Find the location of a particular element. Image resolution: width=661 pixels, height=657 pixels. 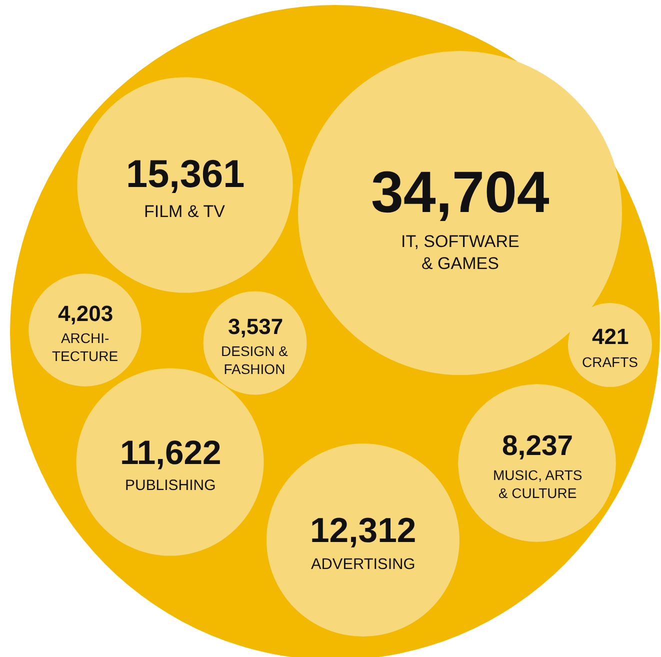

data-label: 3,537 is located at coordinates (256, 326).